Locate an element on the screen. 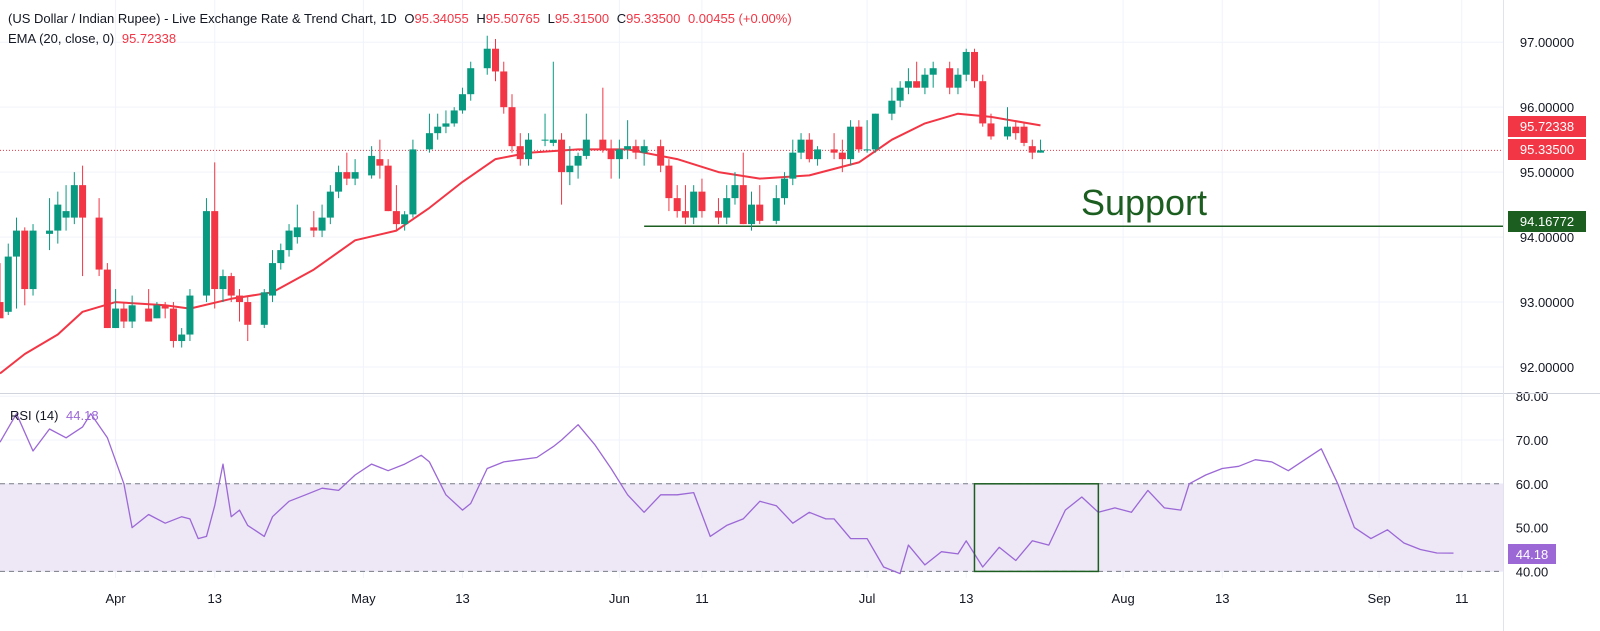 This screenshot has height=631, width=1600. support-price-badge is located at coordinates (1547, 221).